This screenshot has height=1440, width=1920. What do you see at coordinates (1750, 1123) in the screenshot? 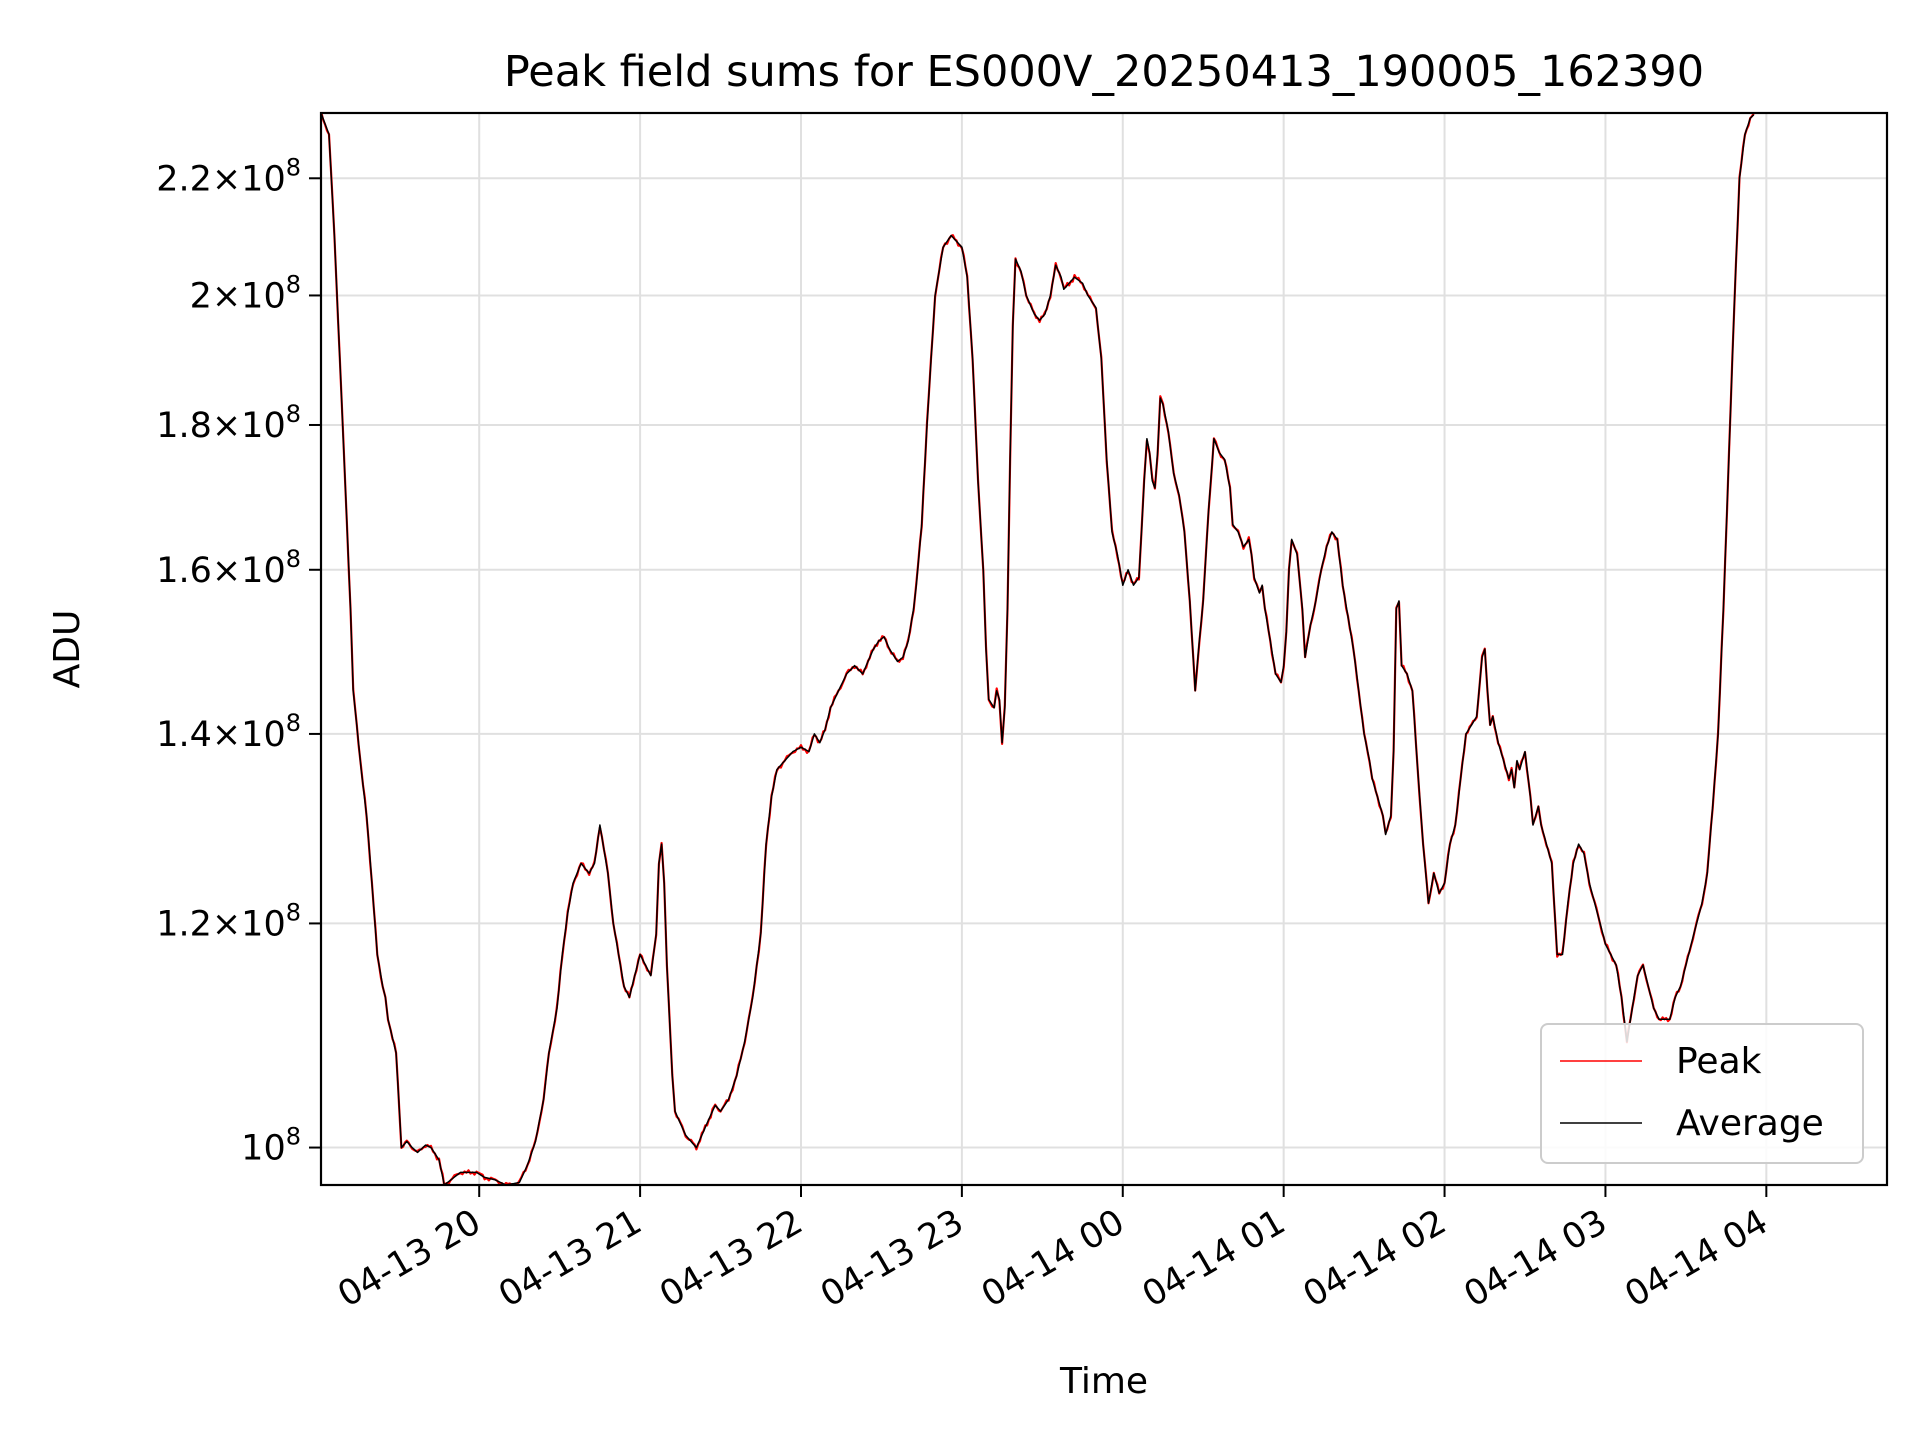
I see `legend-label-average: Average` at bounding box center [1750, 1123].